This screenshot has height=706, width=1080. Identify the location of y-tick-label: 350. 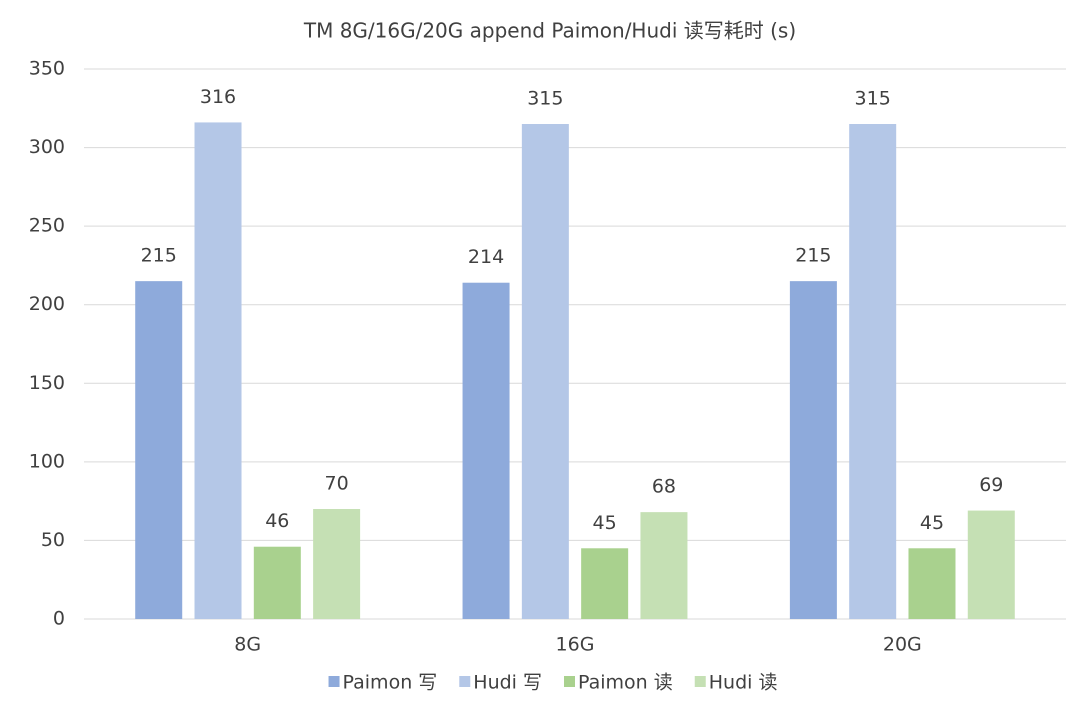
(47, 69).